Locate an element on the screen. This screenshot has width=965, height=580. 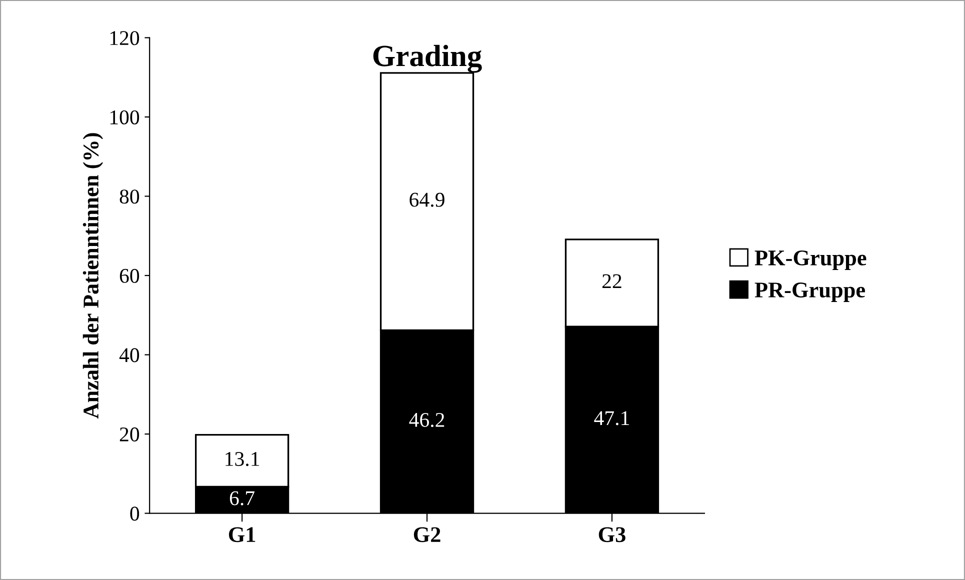
chart-title: Grading is located at coordinates (427, 58).